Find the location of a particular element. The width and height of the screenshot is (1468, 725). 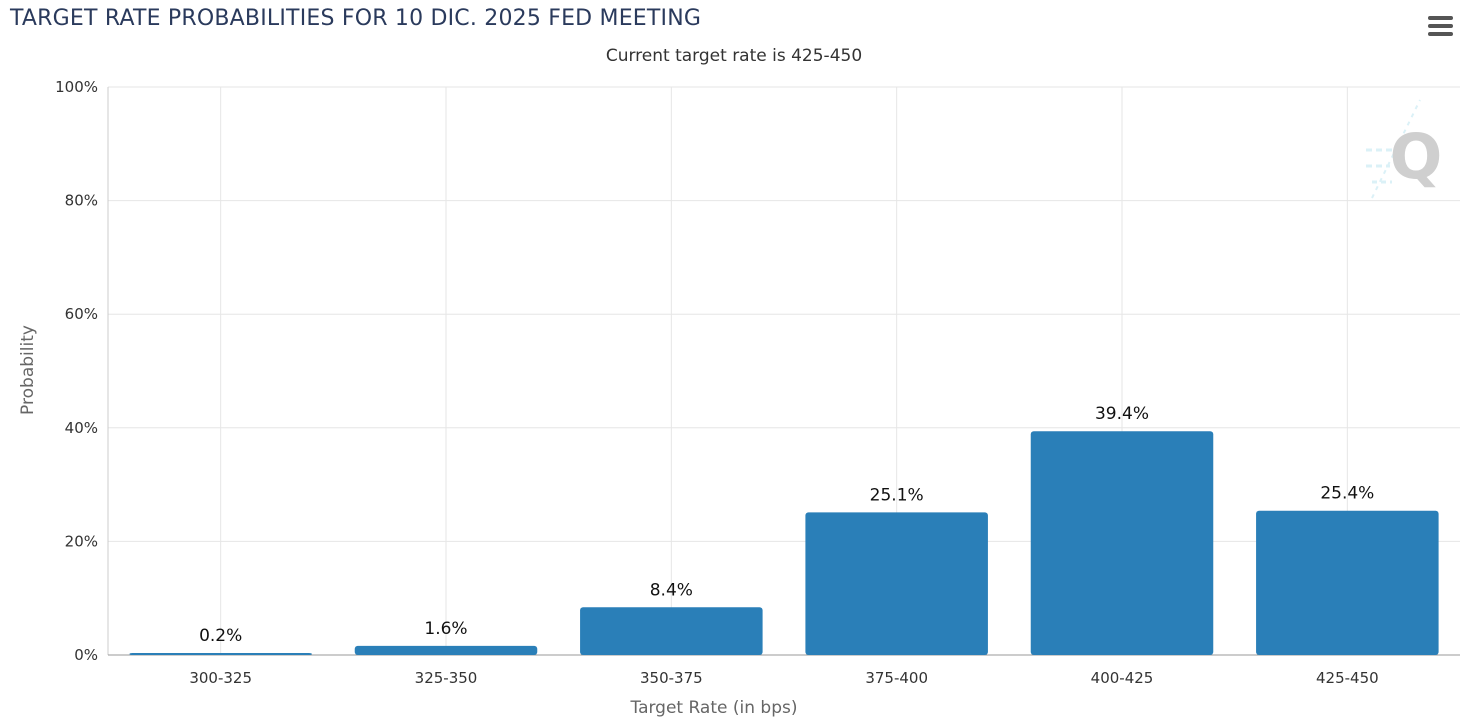

data-label-375-400: 25.1% is located at coordinates (897, 495).